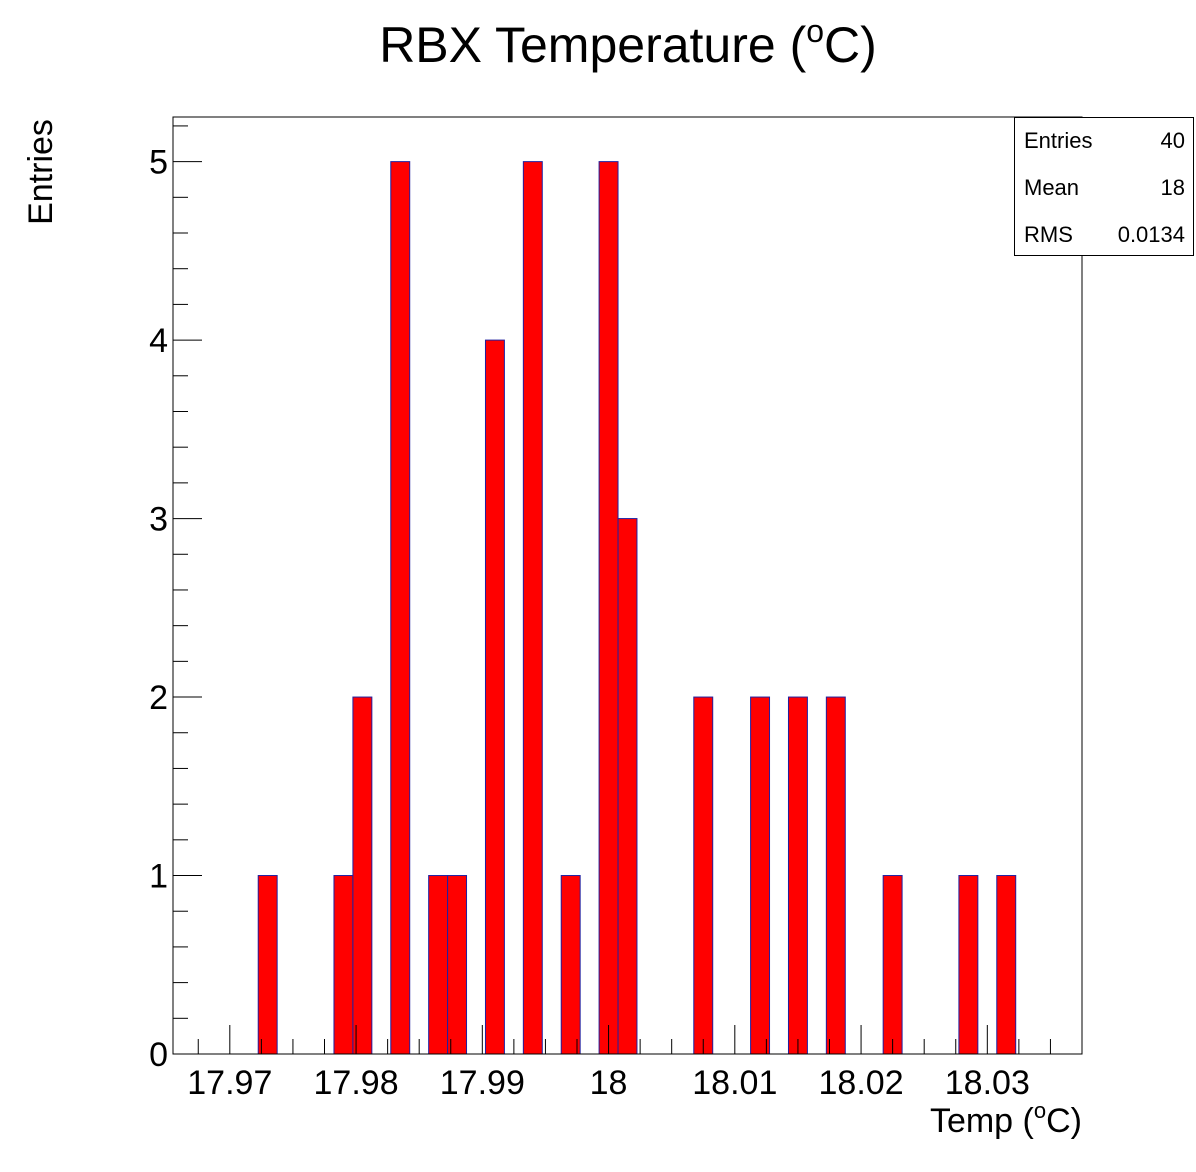 This screenshot has width=1196, height=1172. I want to click on y-tick-label: 3, so click(158, 520).